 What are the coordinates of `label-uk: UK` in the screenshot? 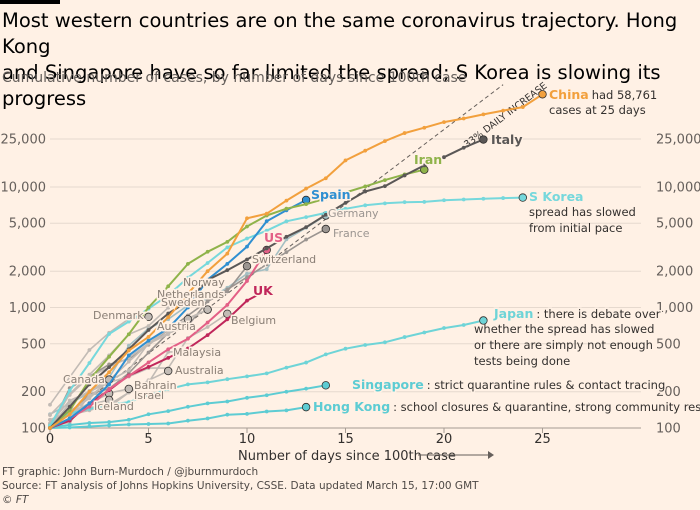 It's located at (263, 290).